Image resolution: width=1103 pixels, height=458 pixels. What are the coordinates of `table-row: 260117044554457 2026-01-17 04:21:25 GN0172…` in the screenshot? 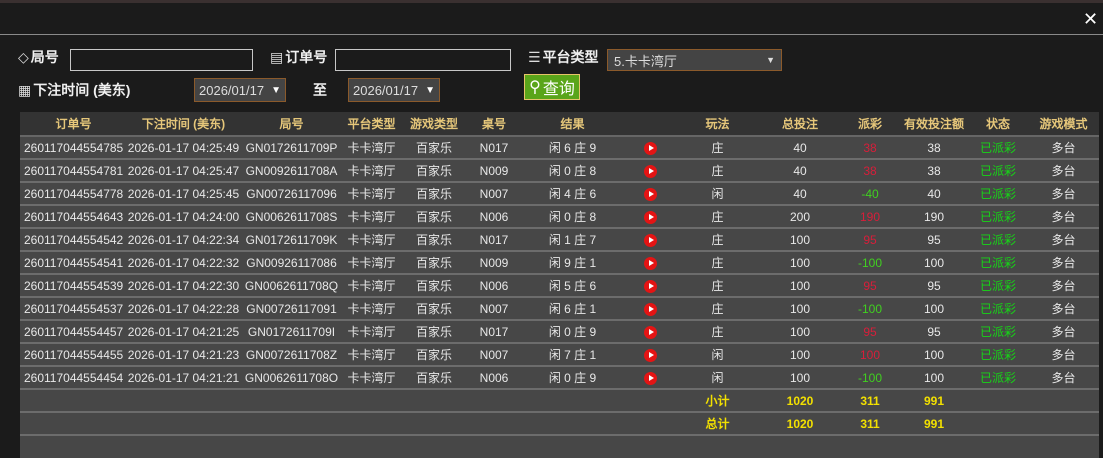 It's located at (559, 332).